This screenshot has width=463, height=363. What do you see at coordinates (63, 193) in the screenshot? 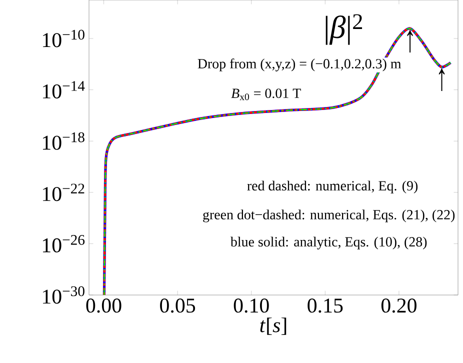
I see `y-tick-label: 10$^{−22}$` at bounding box center [63, 193].